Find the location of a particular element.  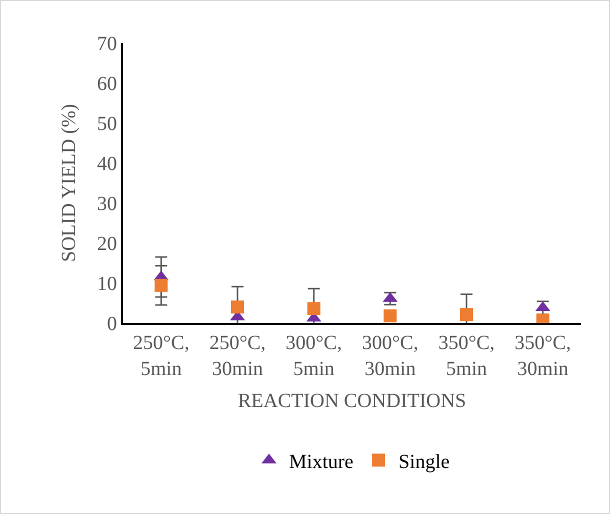

x-tick-label: 350°C, 5min is located at coordinates (466, 356).